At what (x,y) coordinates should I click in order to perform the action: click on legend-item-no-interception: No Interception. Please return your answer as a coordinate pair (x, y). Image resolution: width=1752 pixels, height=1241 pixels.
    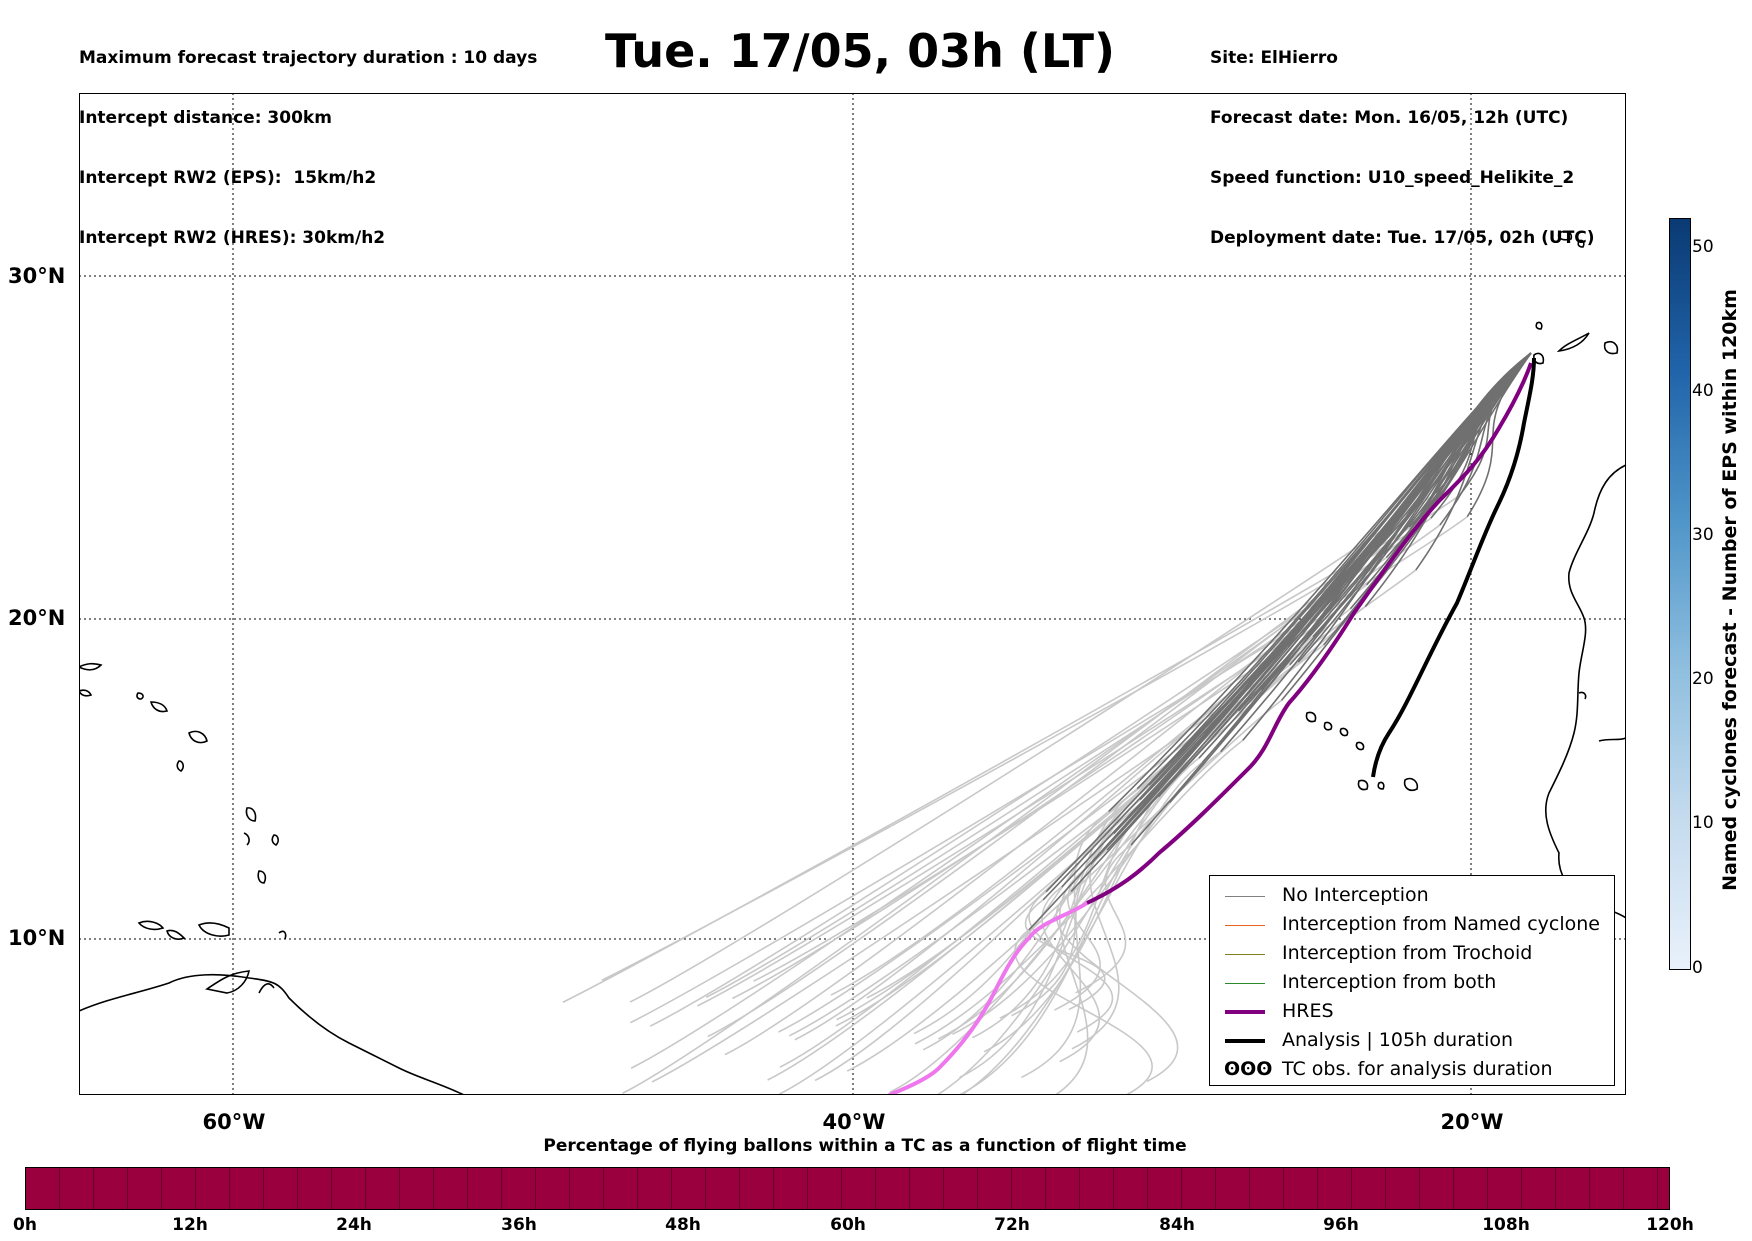
    Looking at the image, I should click on (1417, 897).